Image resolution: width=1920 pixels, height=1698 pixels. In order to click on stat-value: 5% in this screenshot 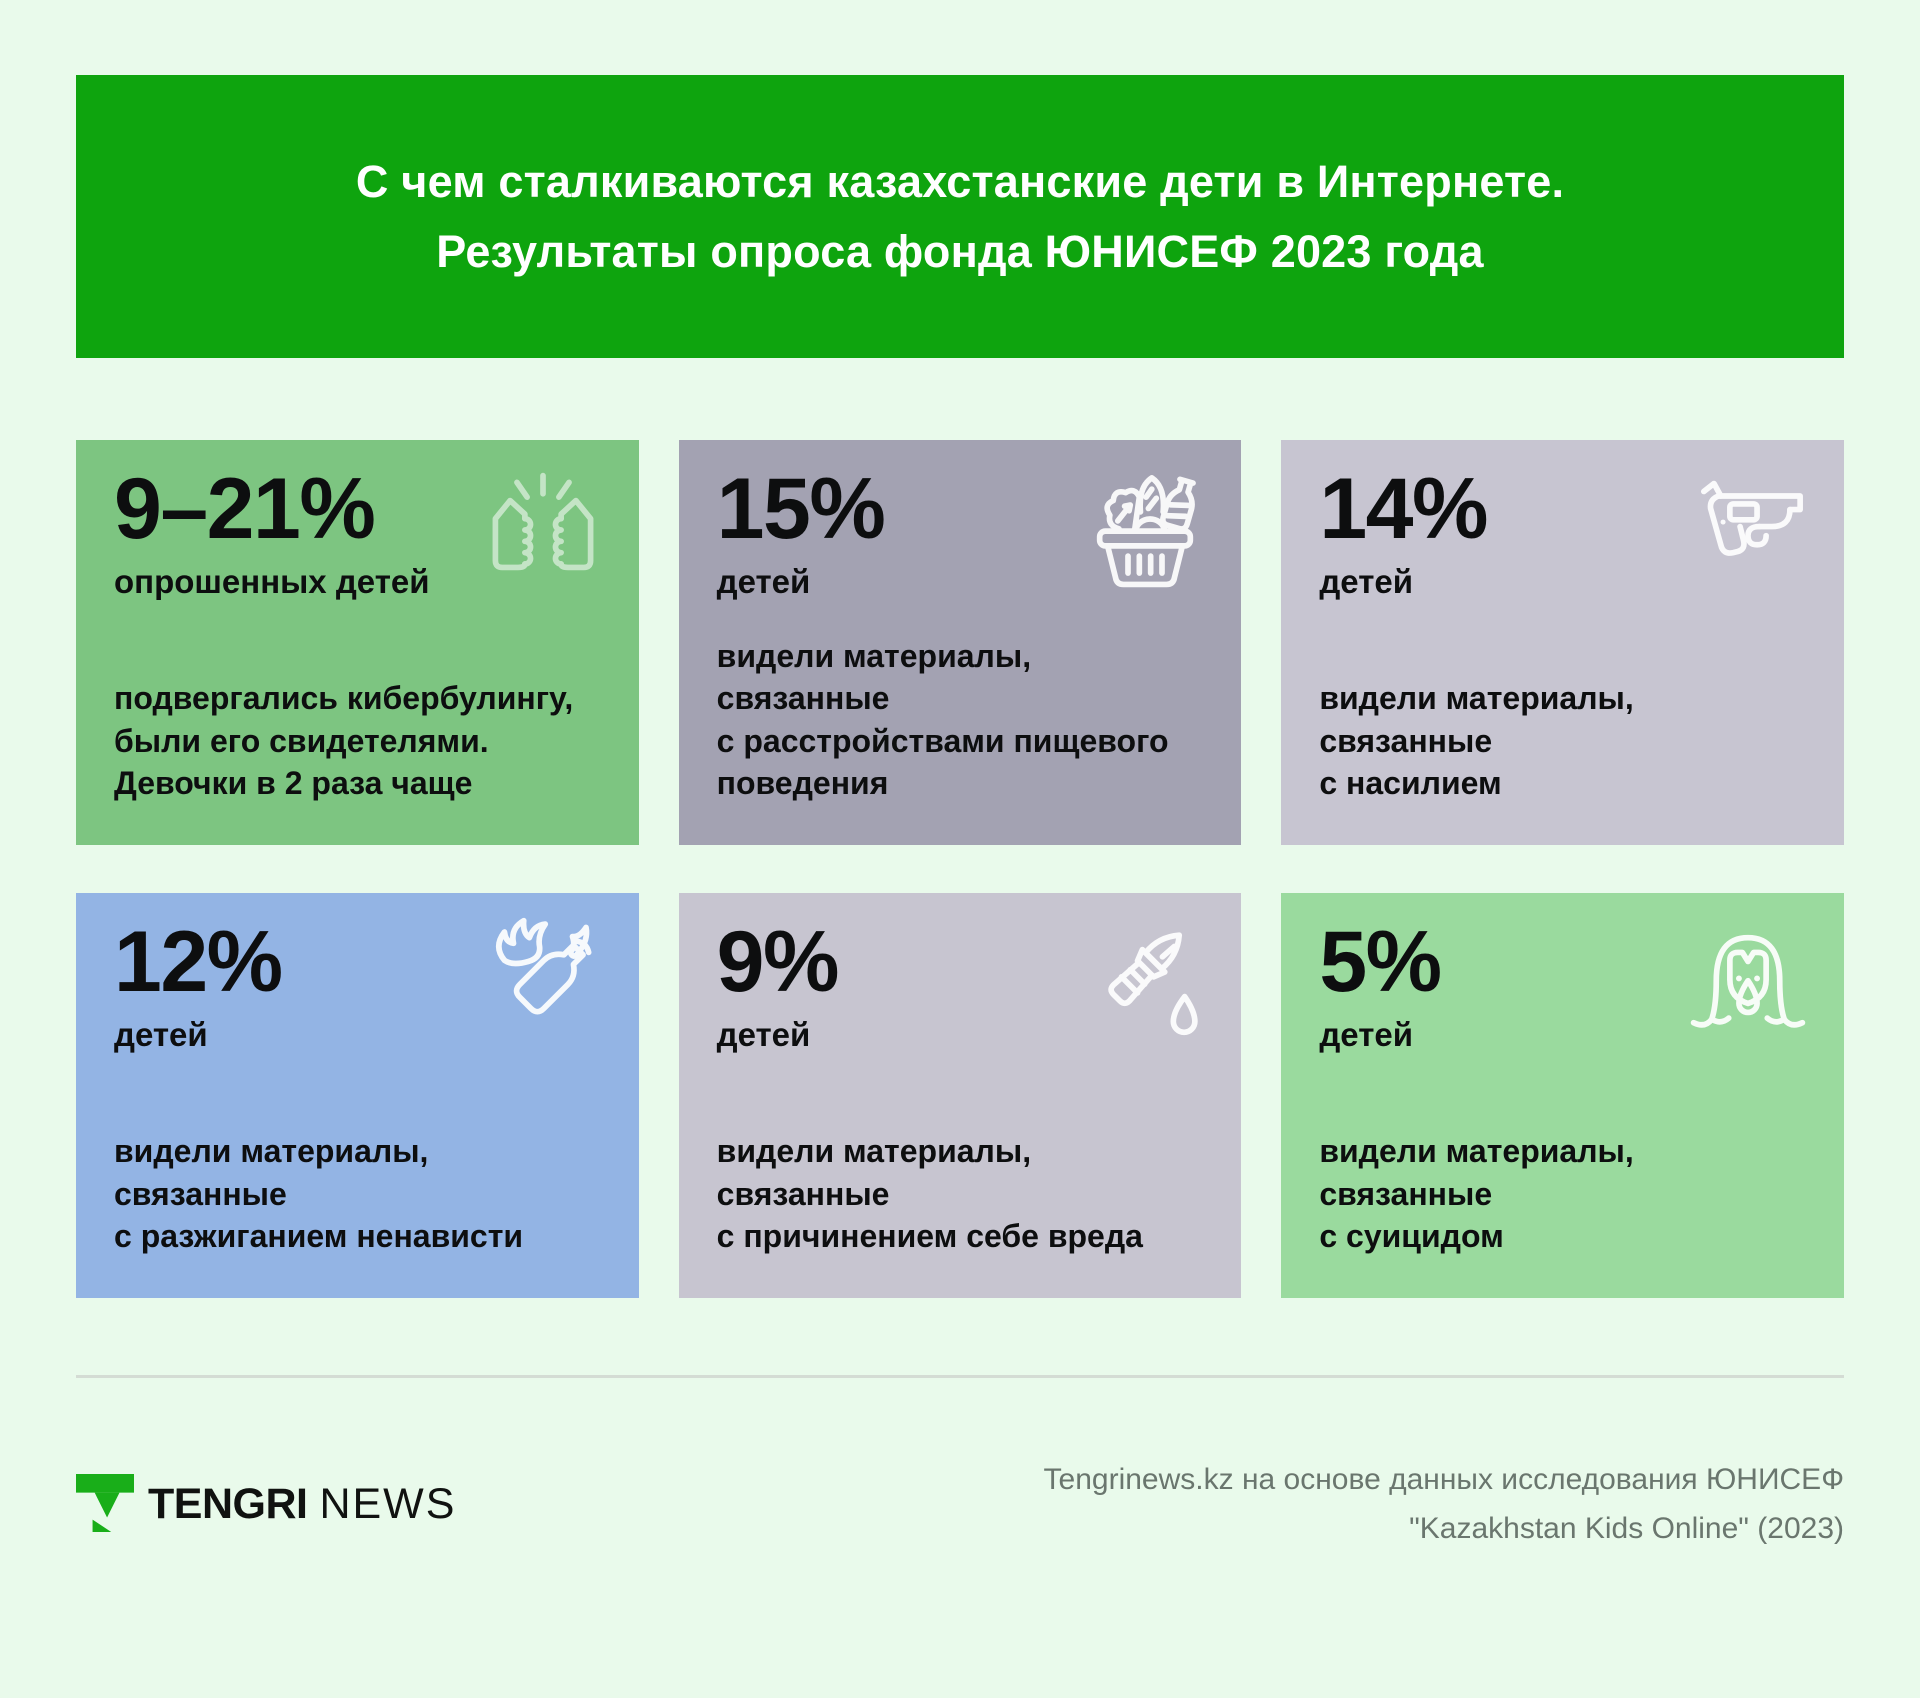, I will do `click(1380, 962)`.